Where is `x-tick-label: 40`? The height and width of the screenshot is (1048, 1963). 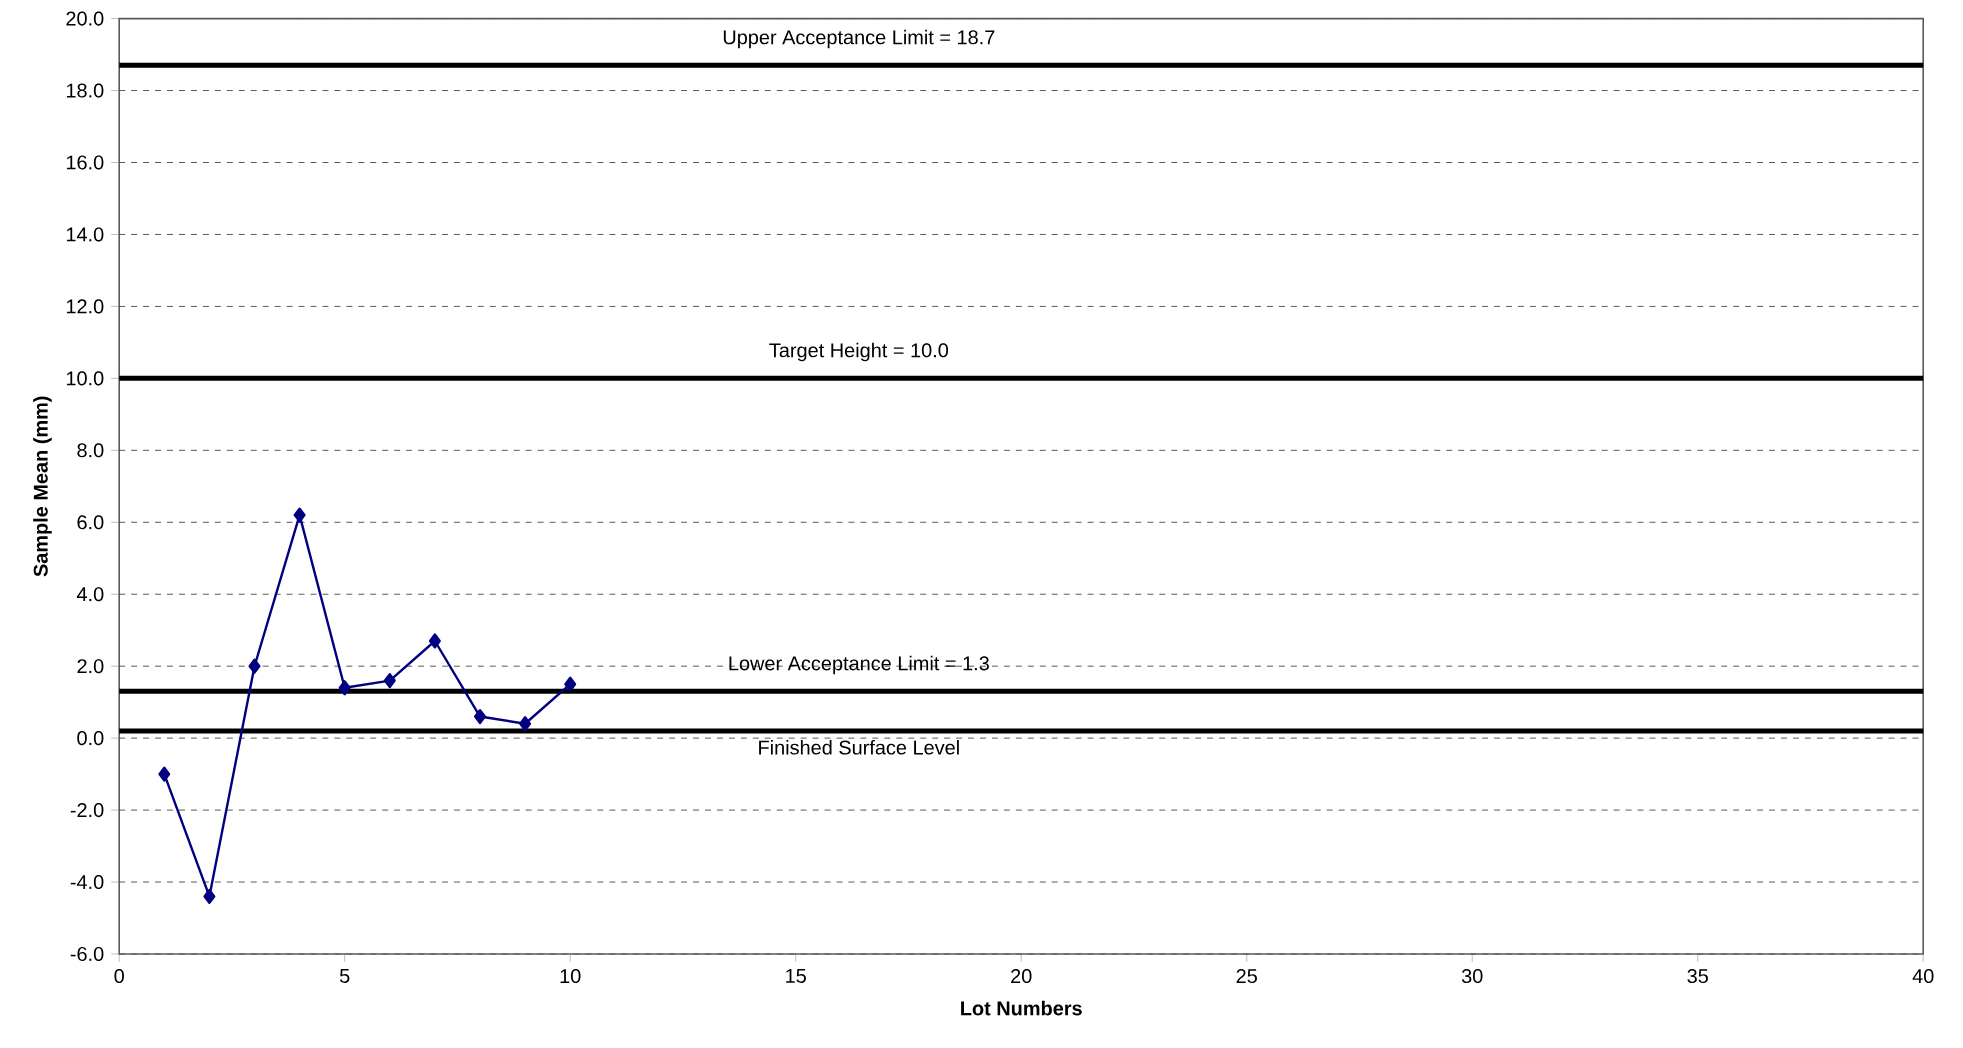 x-tick-label: 40 is located at coordinates (1923, 976).